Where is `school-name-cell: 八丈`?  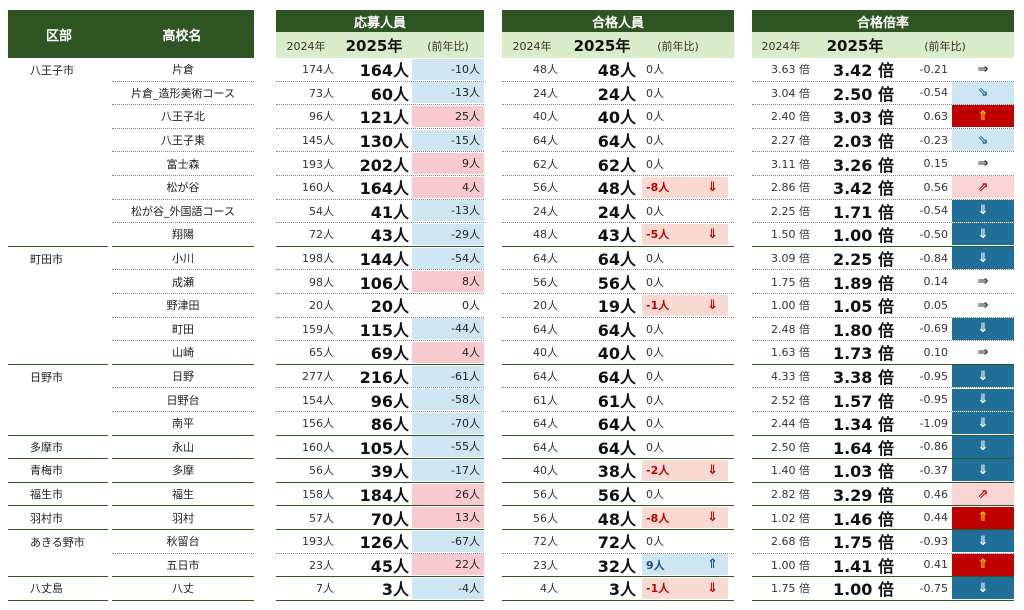 school-name-cell: 八丈 is located at coordinates (183, 589).